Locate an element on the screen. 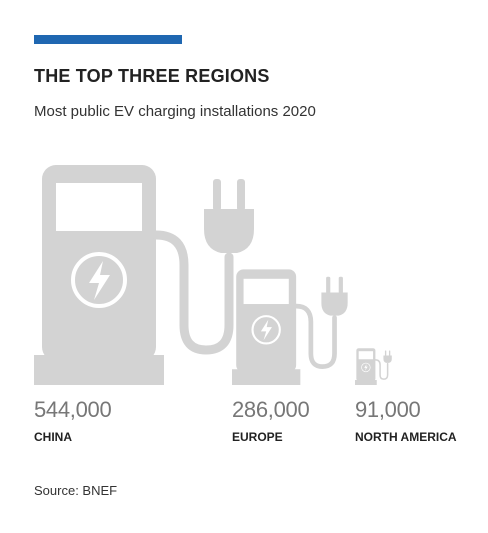 The width and height of the screenshot is (488, 533). source-note: Source: BNEF is located at coordinates (76, 490).